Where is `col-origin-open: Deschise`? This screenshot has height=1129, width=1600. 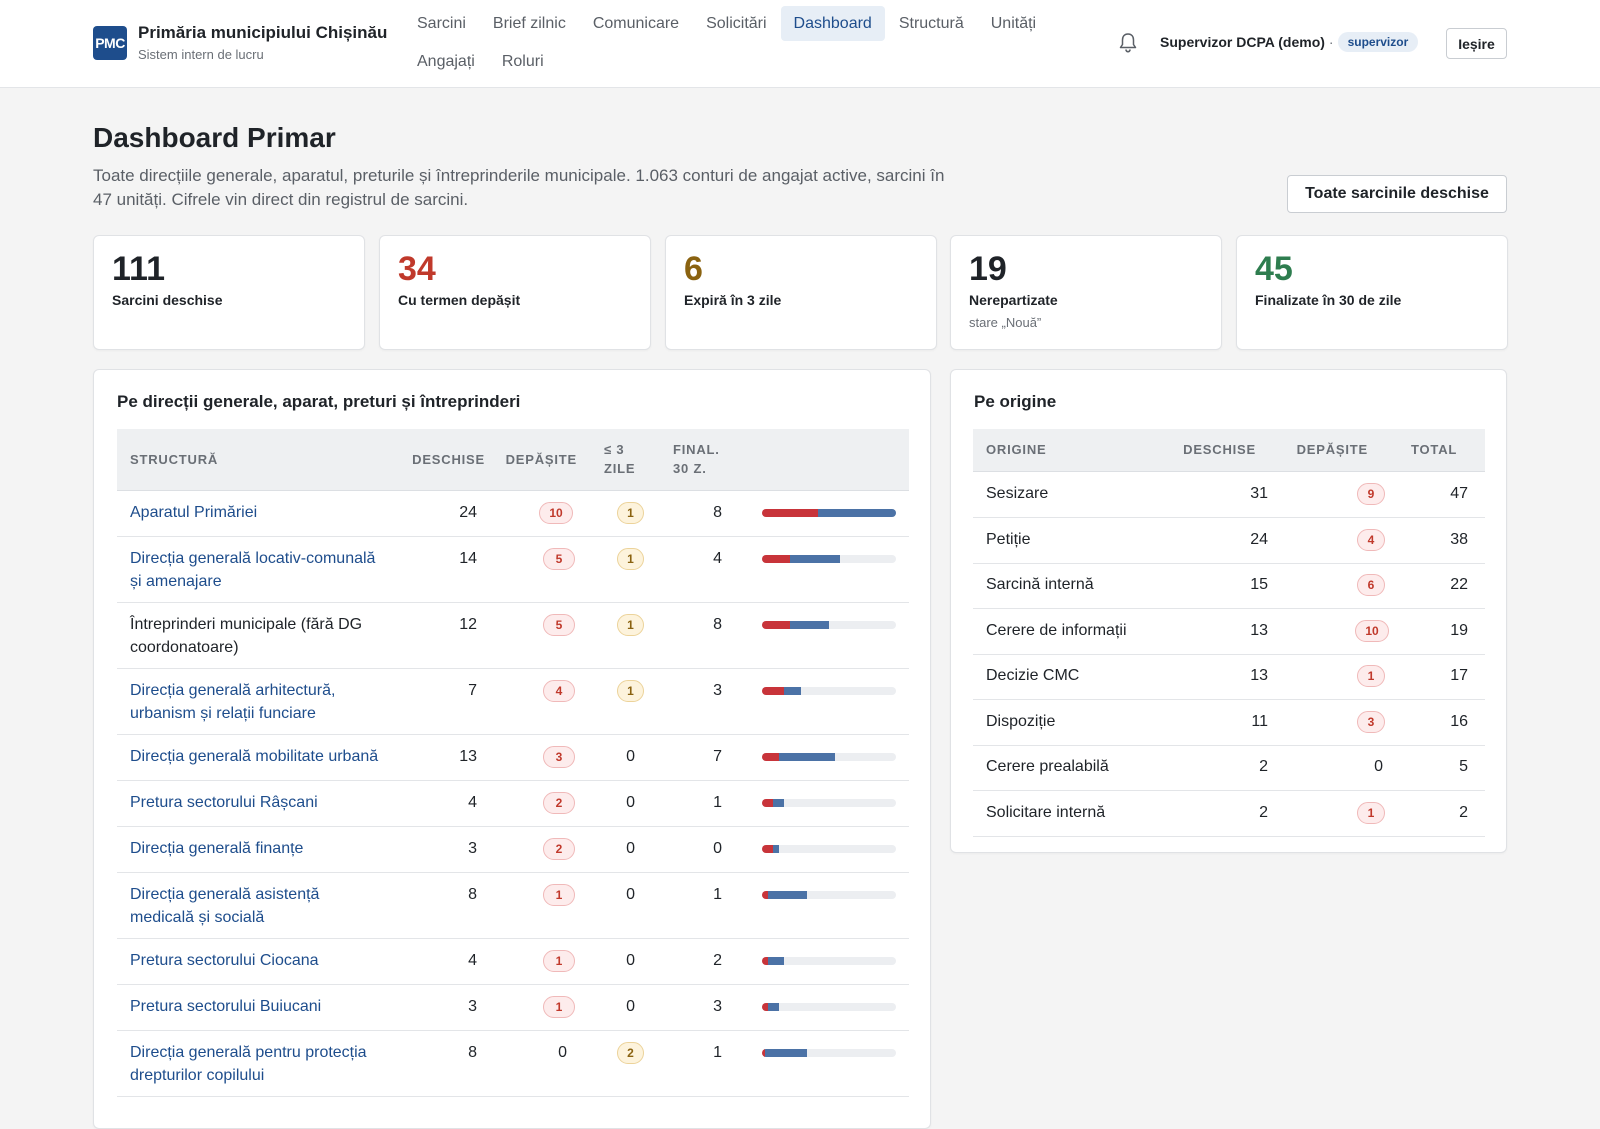
col-origin-open: Deschise is located at coordinates (1219, 449).